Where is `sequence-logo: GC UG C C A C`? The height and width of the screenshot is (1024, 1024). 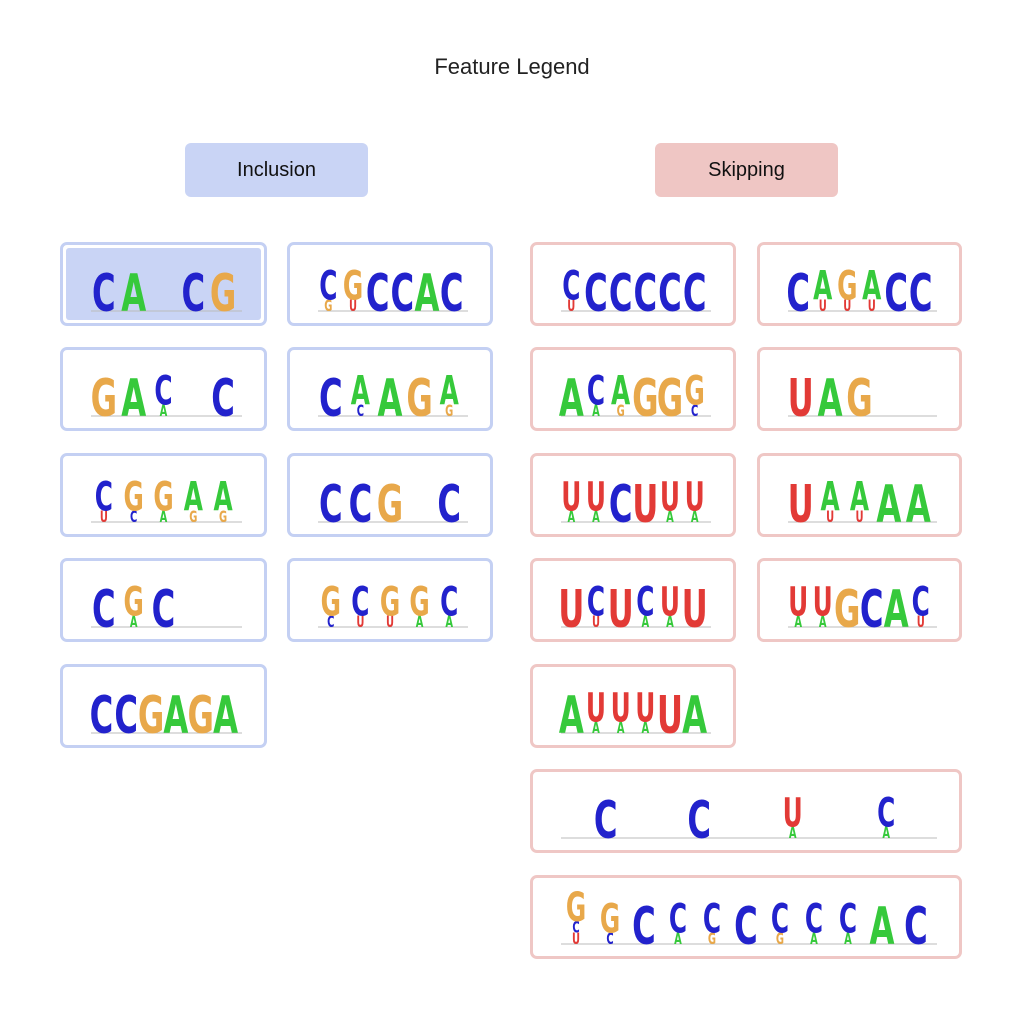 sequence-logo: GC UG C C A C is located at coordinates (393, 292).